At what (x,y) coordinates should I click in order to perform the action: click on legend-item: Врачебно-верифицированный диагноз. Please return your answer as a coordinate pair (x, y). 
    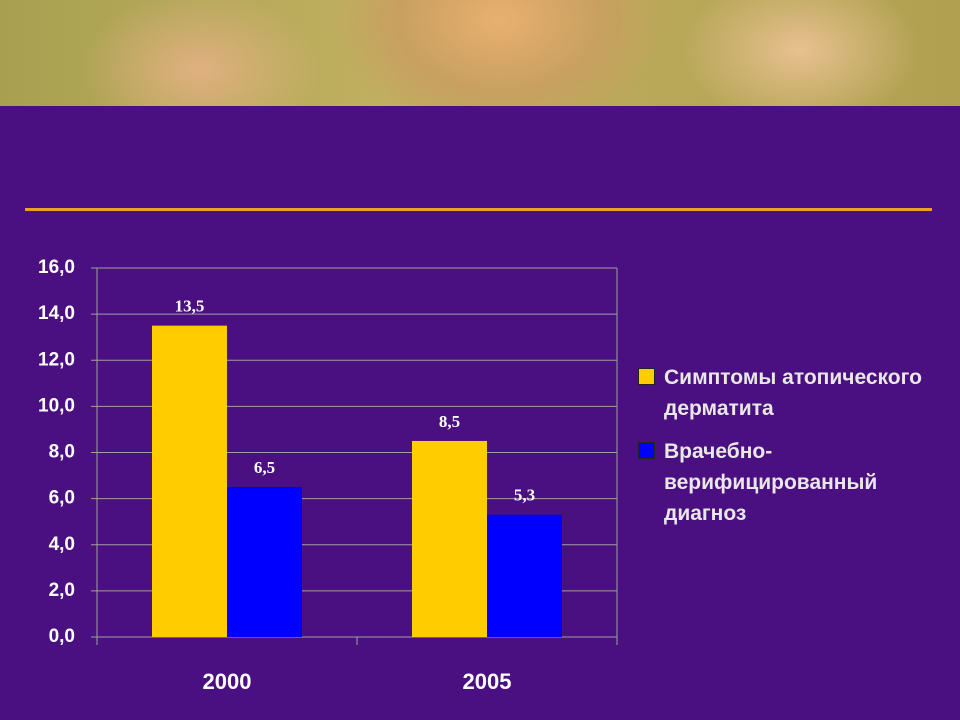
    Looking at the image, I should click on (783, 482).